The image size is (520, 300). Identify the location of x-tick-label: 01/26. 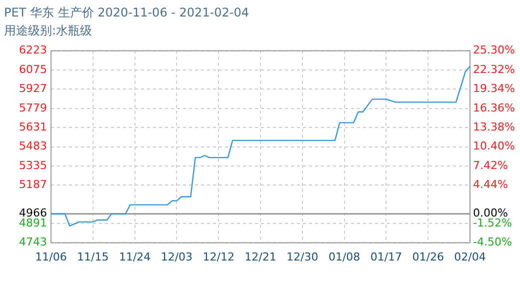
(428, 257).